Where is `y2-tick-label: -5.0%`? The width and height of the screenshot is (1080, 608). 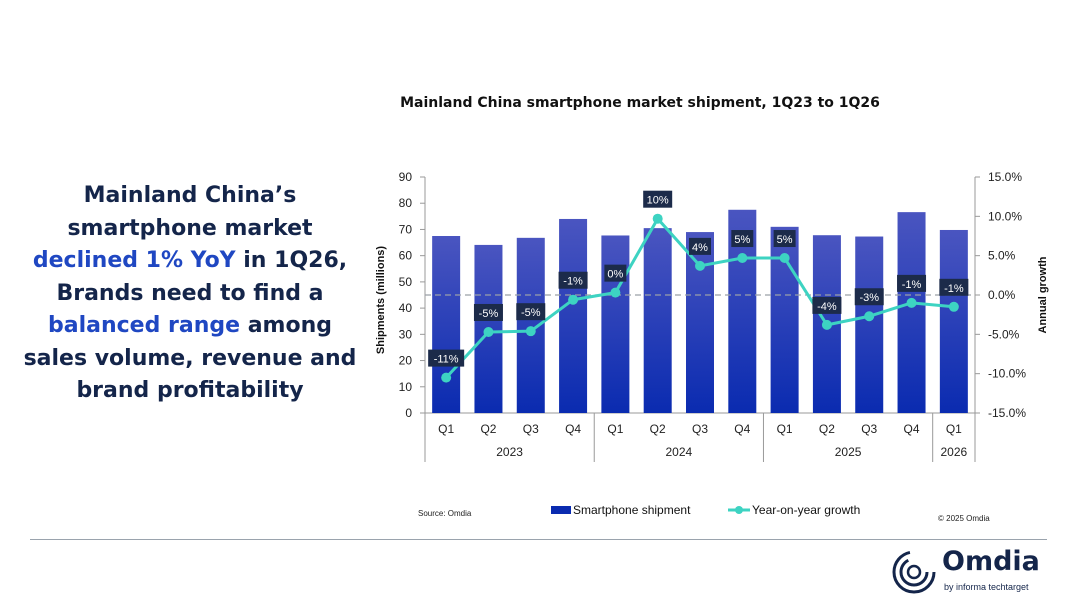 y2-tick-label: -5.0% is located at coordinates (1004, 334).